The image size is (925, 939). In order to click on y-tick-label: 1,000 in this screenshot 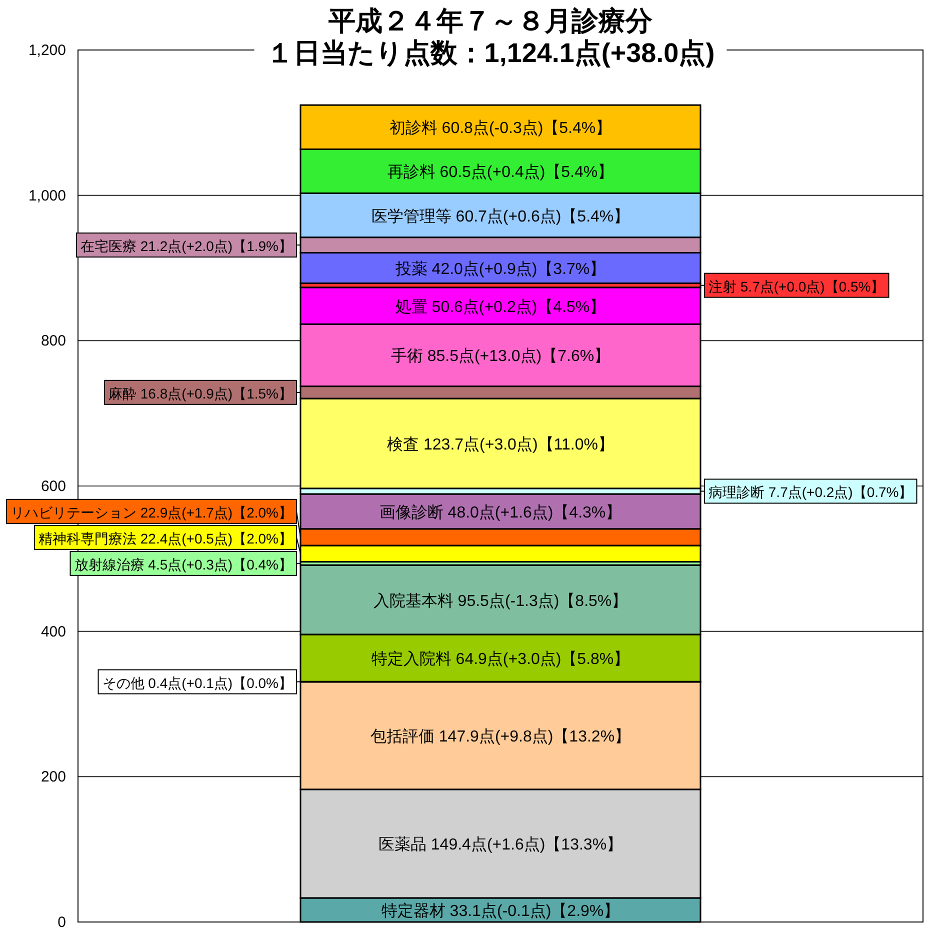, I will do `click(47, 195)`.